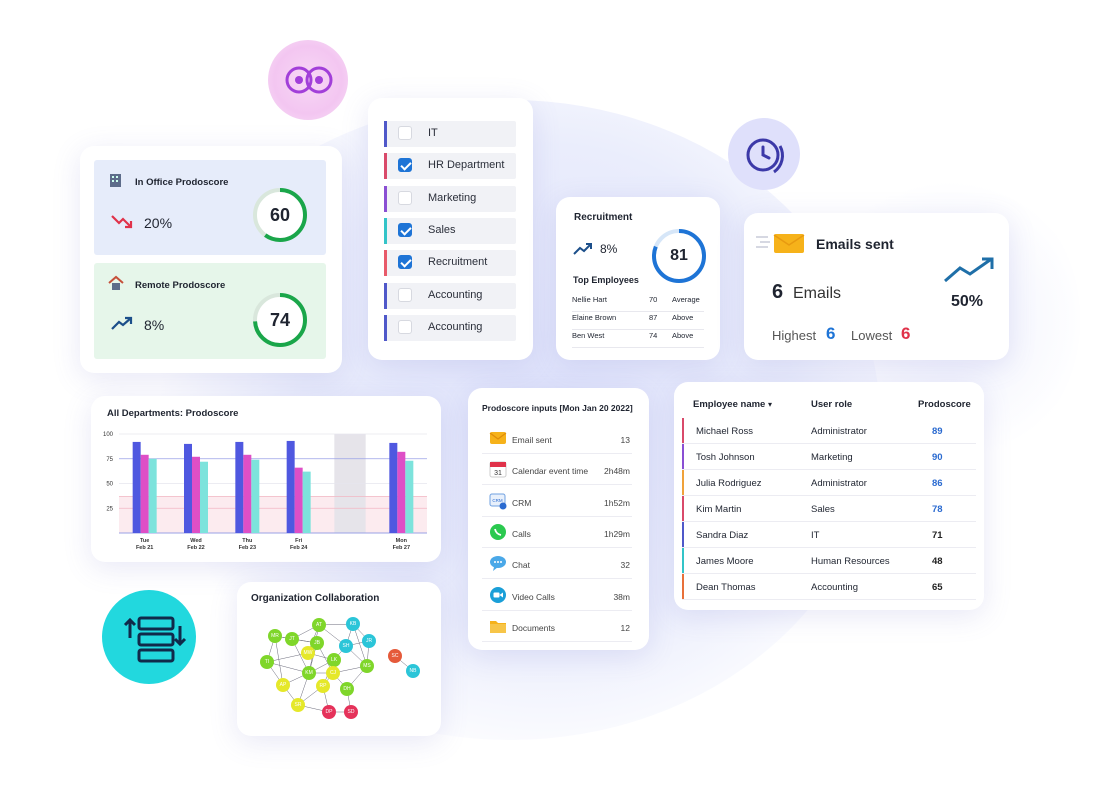 Image resolution: width=1100 pixels, height=802 pixels. I want to click on employee-role: Administrator, so click(839, 483).